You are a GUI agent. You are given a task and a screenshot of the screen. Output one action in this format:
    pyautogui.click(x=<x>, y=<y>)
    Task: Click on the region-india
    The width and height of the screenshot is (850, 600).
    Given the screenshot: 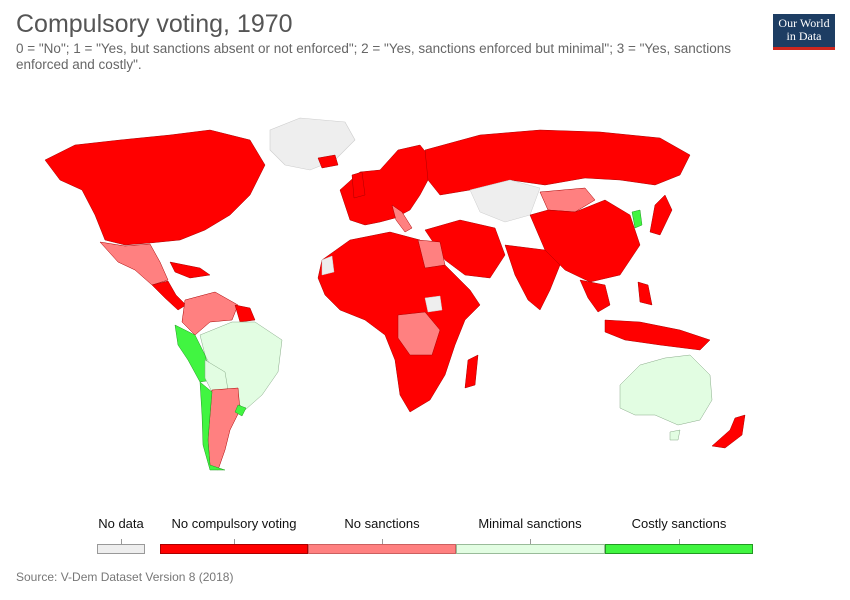 What is the action you would take?
    pyautogui.click(x=532, y=277)
    